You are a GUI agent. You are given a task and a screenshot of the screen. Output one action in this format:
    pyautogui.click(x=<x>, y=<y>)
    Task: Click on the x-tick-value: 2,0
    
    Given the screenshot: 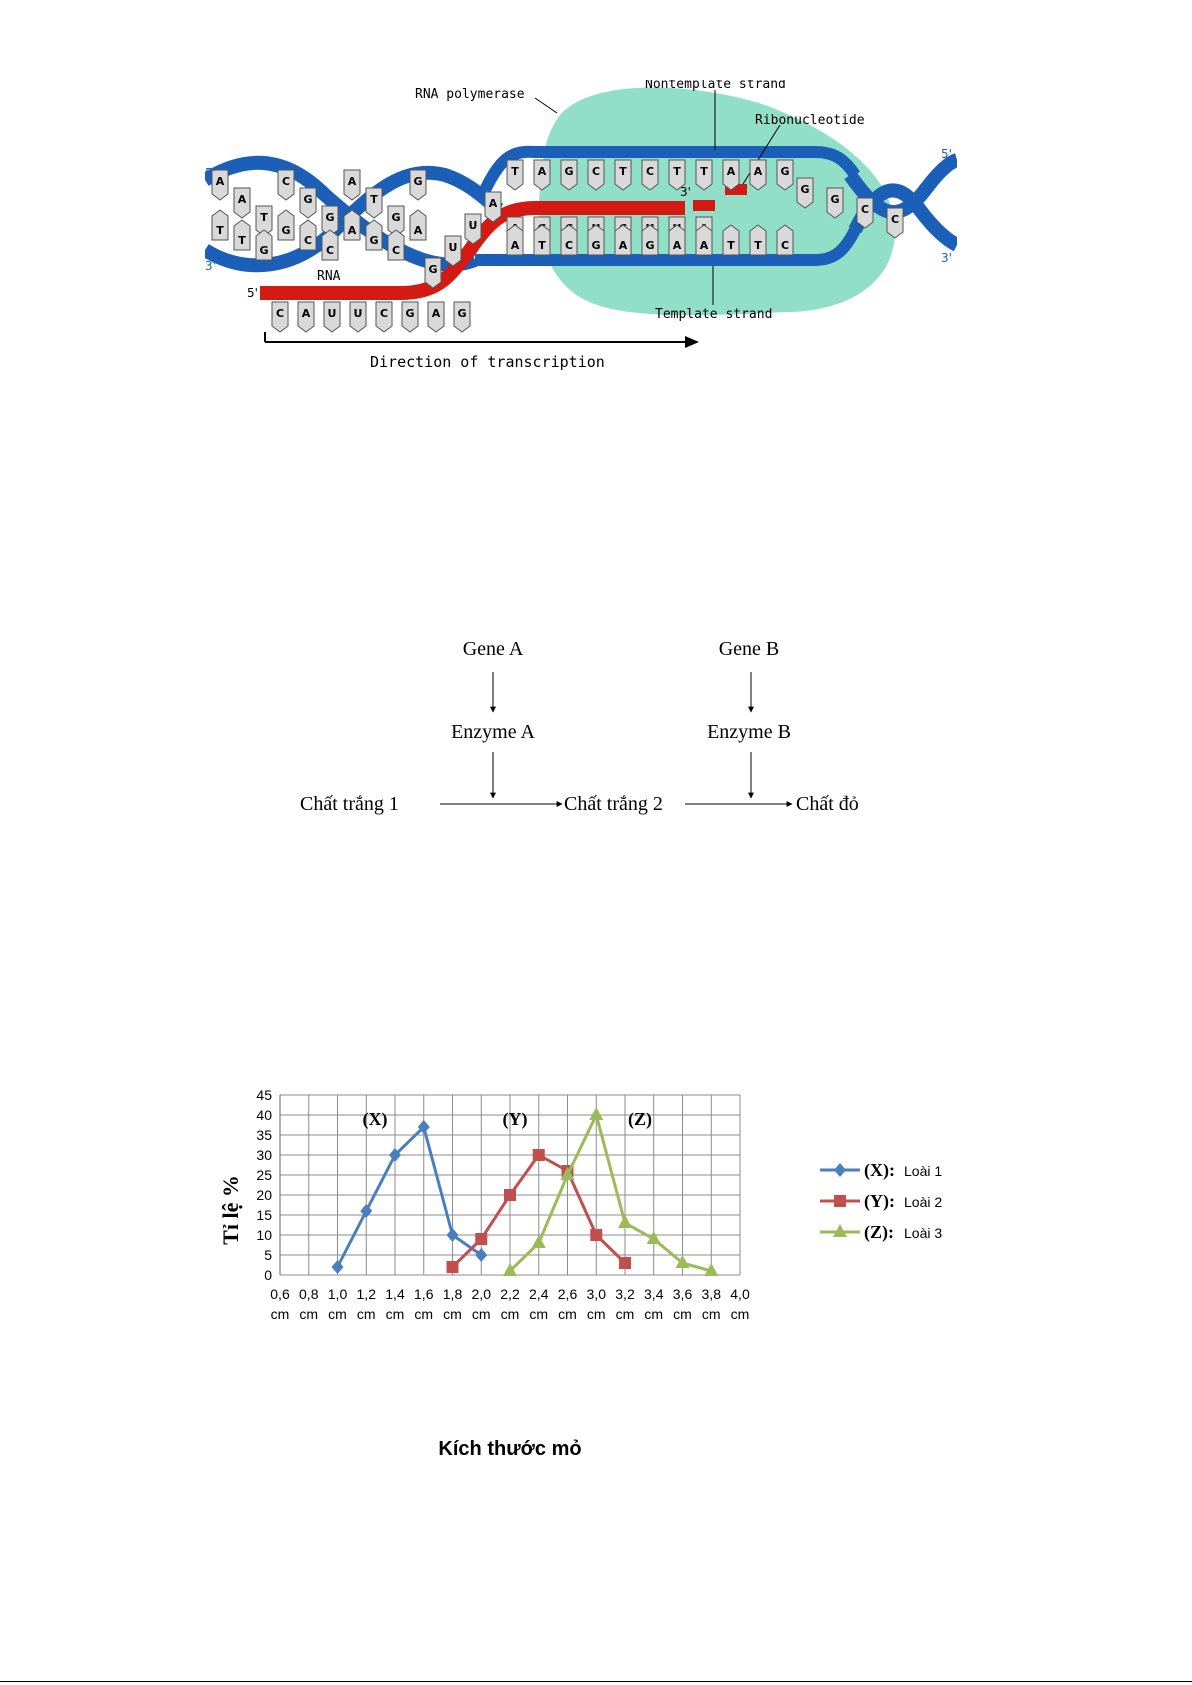 What is the action you would take?
    pyautogui.click(x=482, y=1294)
    